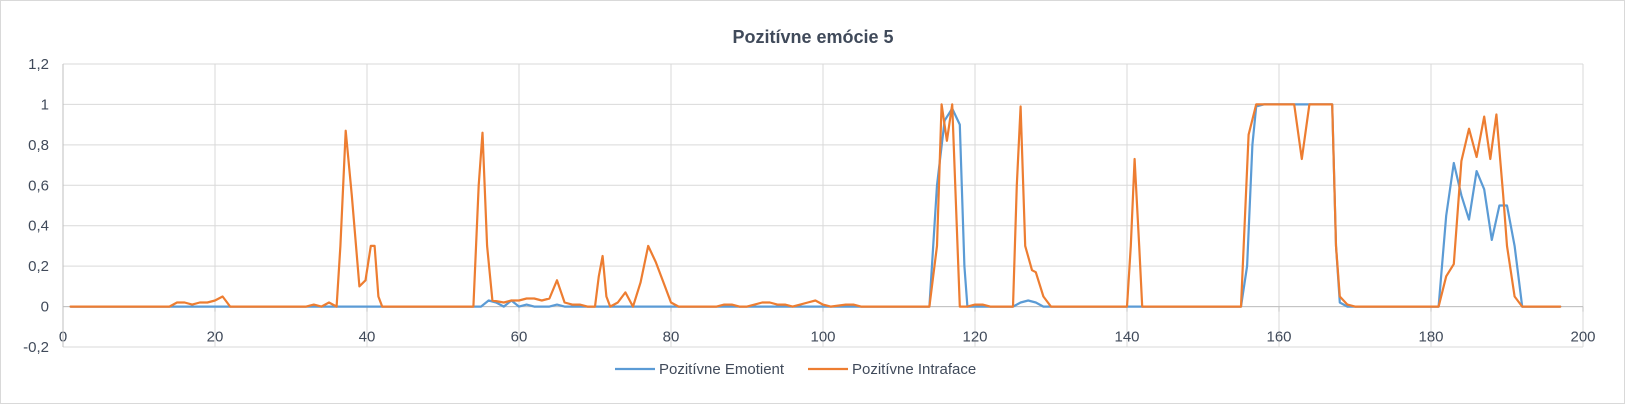 The image size is (1625, 405). I want to click on x-tick-label: 140, so click(1126, 337).